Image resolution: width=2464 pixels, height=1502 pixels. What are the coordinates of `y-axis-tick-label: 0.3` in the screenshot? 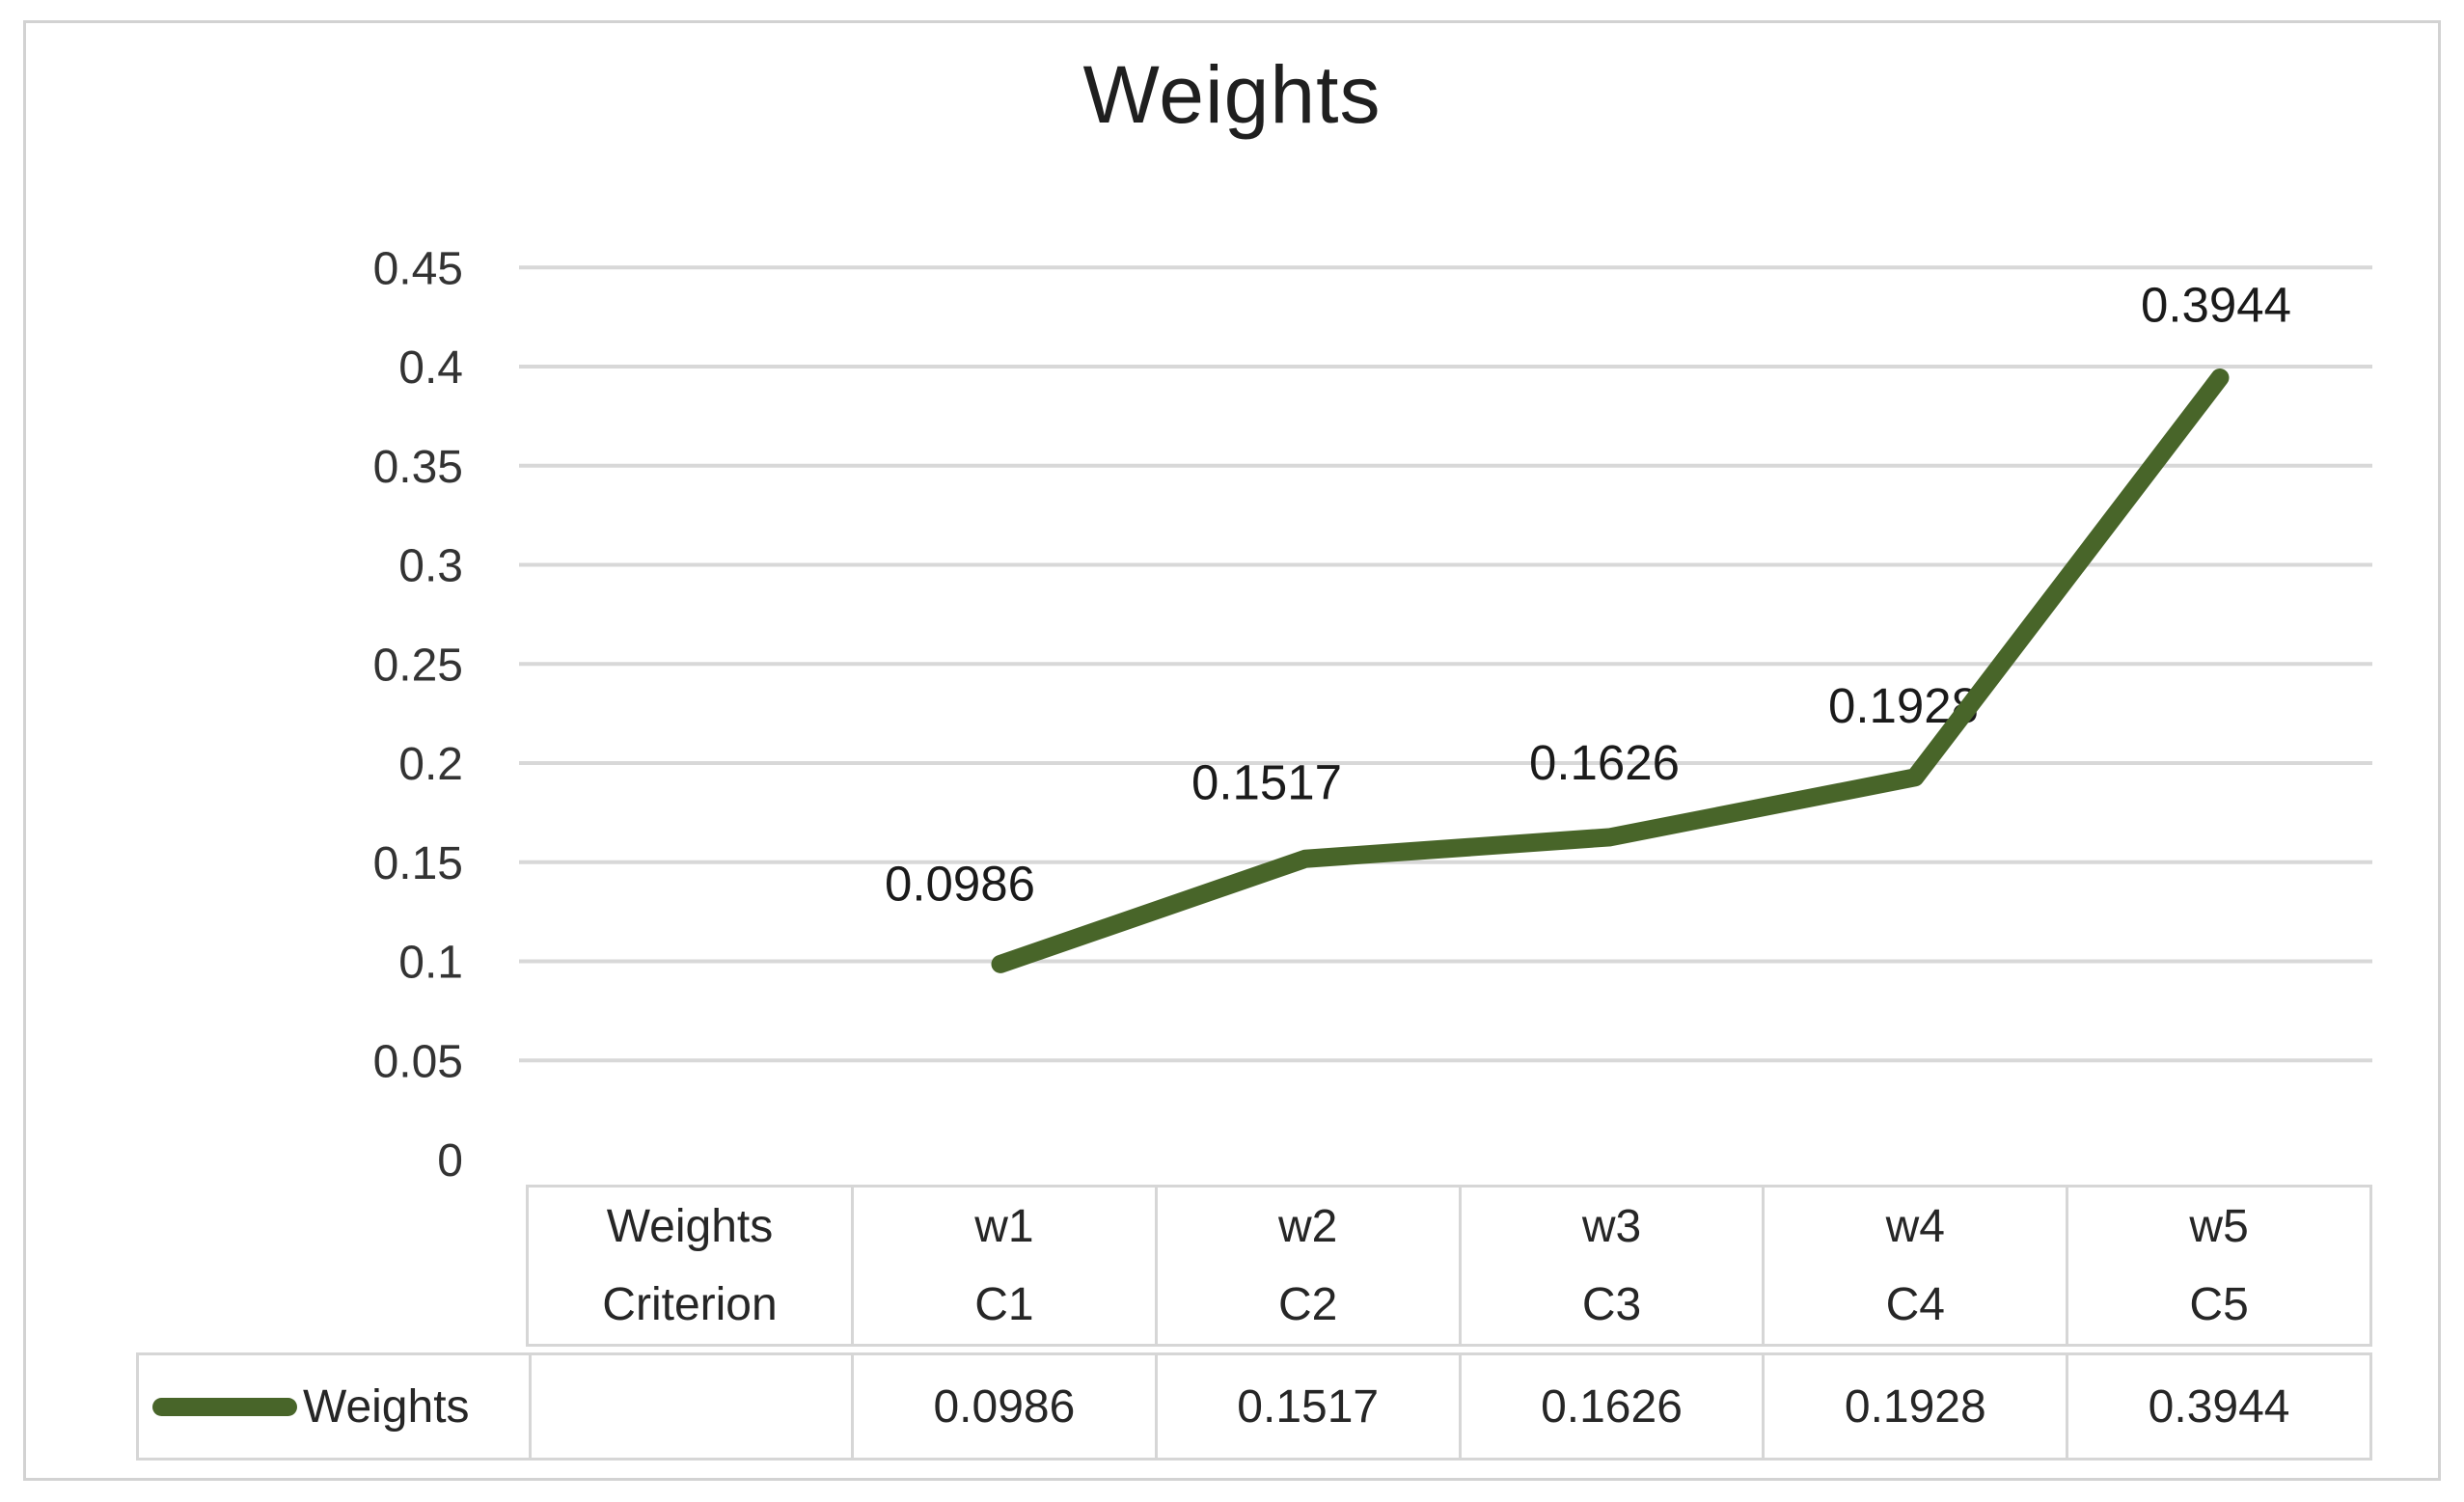 It's located at (430, 566).